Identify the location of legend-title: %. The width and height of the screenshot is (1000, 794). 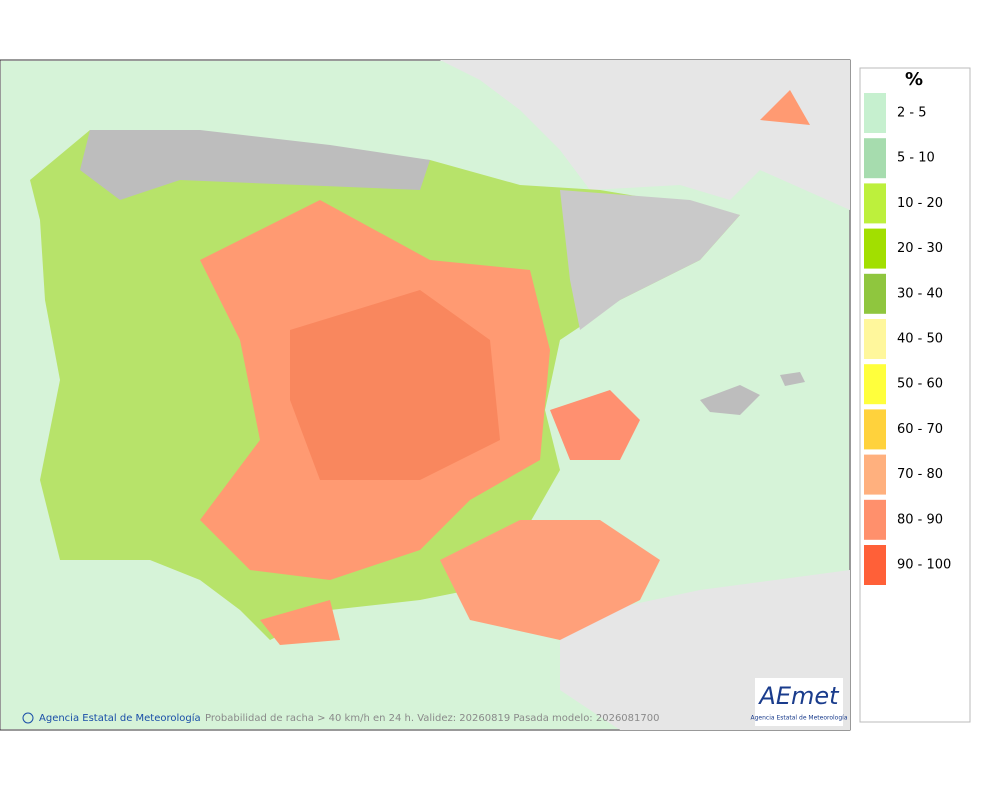
(914, 79).